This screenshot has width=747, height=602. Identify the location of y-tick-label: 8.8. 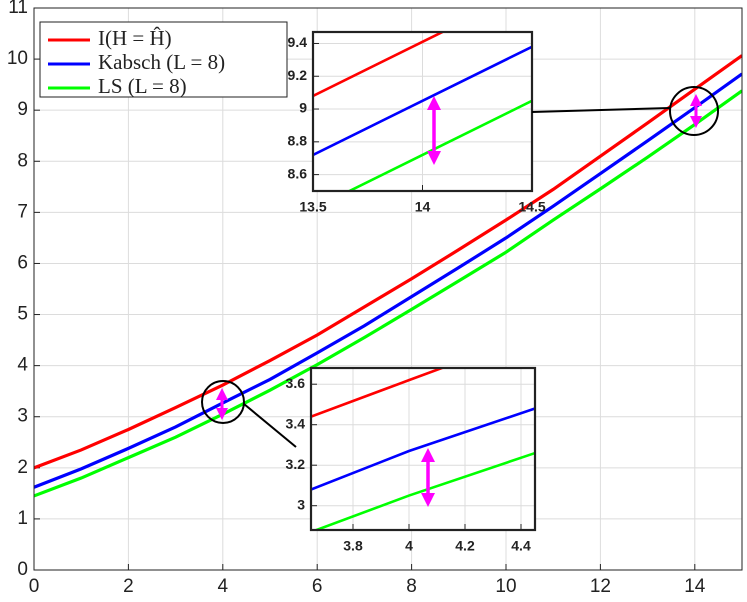
(298, 141).